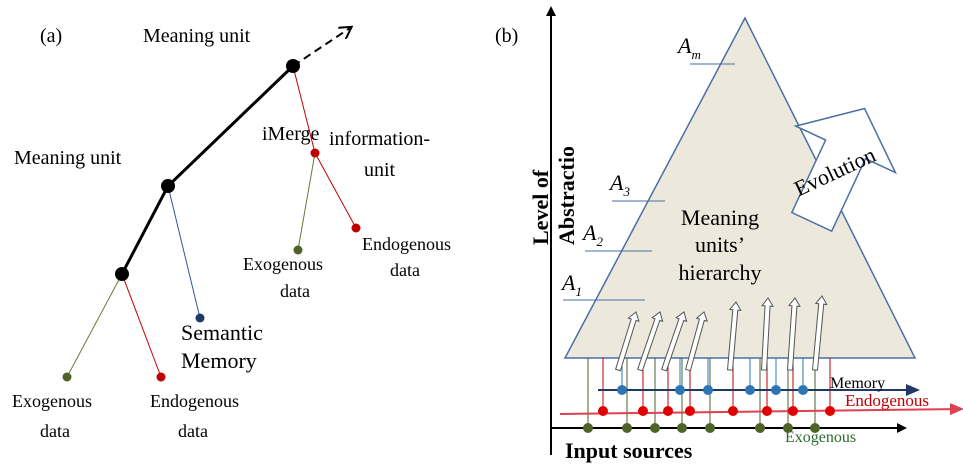 The image size is (963, 465). What do you see at coordinates (599, 241) in the screenshot?
I see `level-sub: 2` at bounding box center [599, 241].